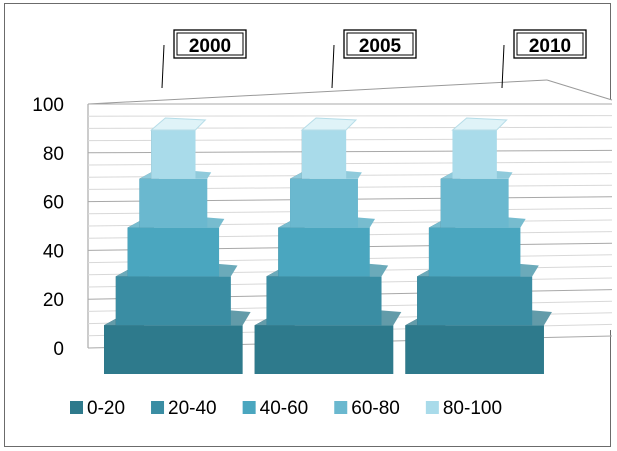  What do you see at coordinates (53, 203) in the screenshot?
I see `y-tick-label: 60` at bounding box center [53, 203].